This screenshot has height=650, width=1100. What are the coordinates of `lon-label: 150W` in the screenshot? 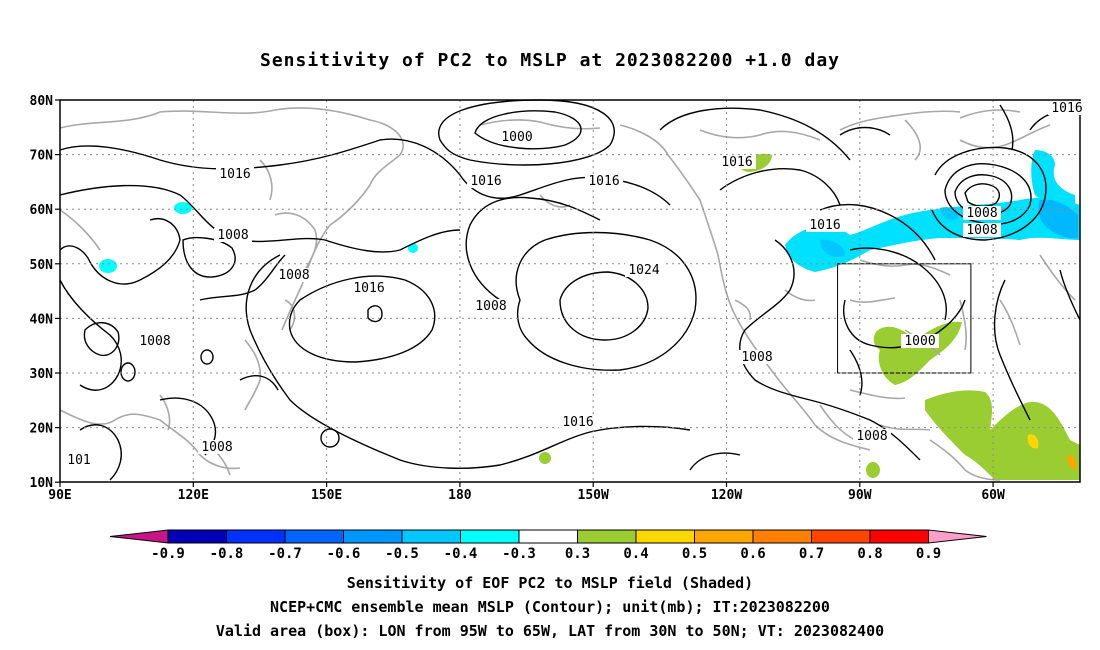 It's located at (593, 495).